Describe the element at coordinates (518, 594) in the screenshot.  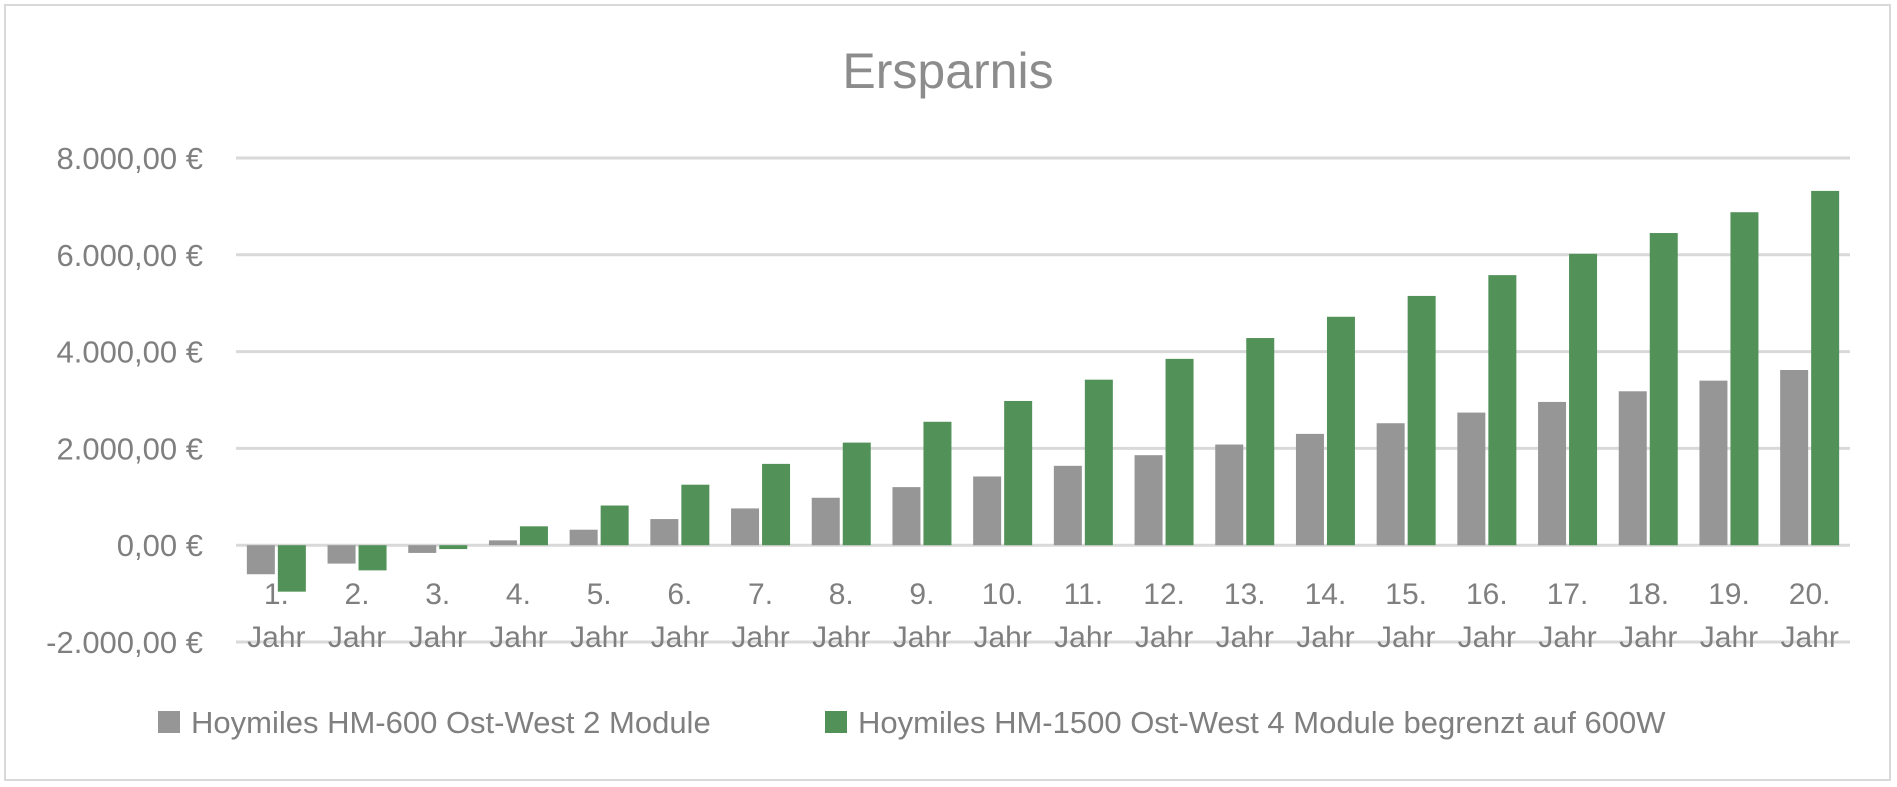
I see `x-tick-label: 4.` at that location.